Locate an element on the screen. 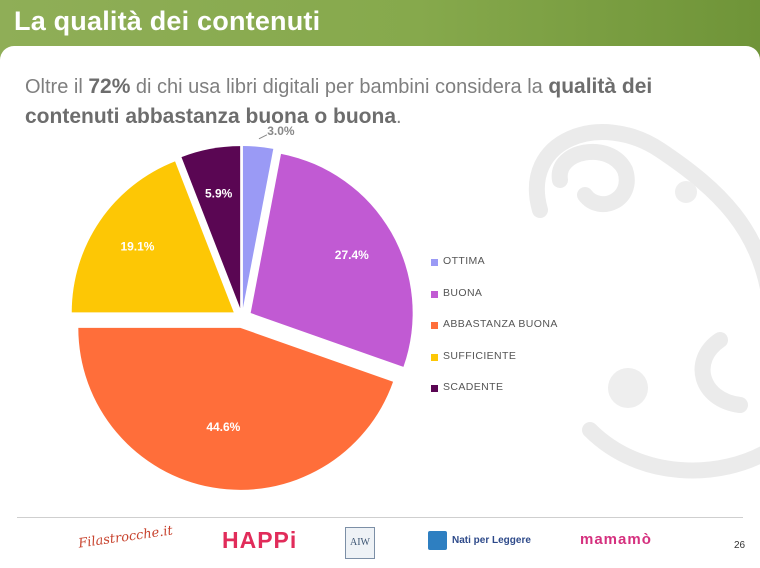  aiw-logo: AIW is located at coordinates (360, 543).